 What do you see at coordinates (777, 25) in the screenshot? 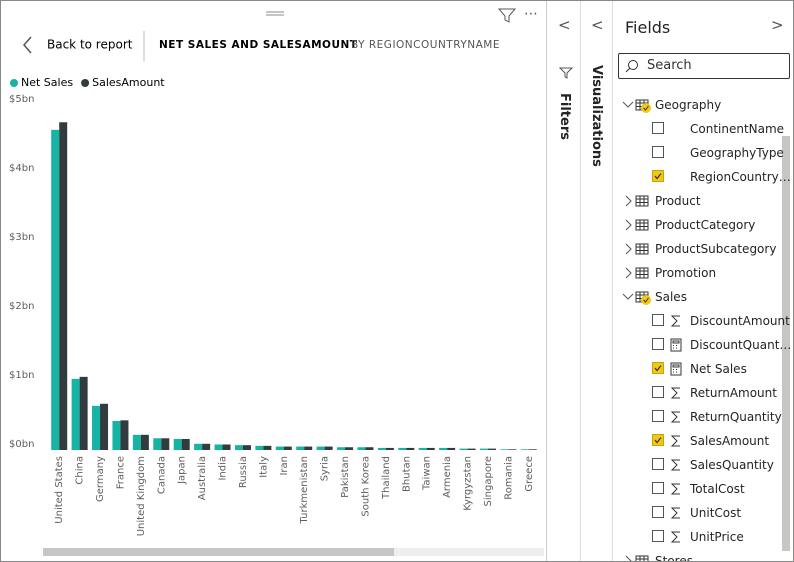
I see `collapse-fields: >` at bounding box center [777, 25].